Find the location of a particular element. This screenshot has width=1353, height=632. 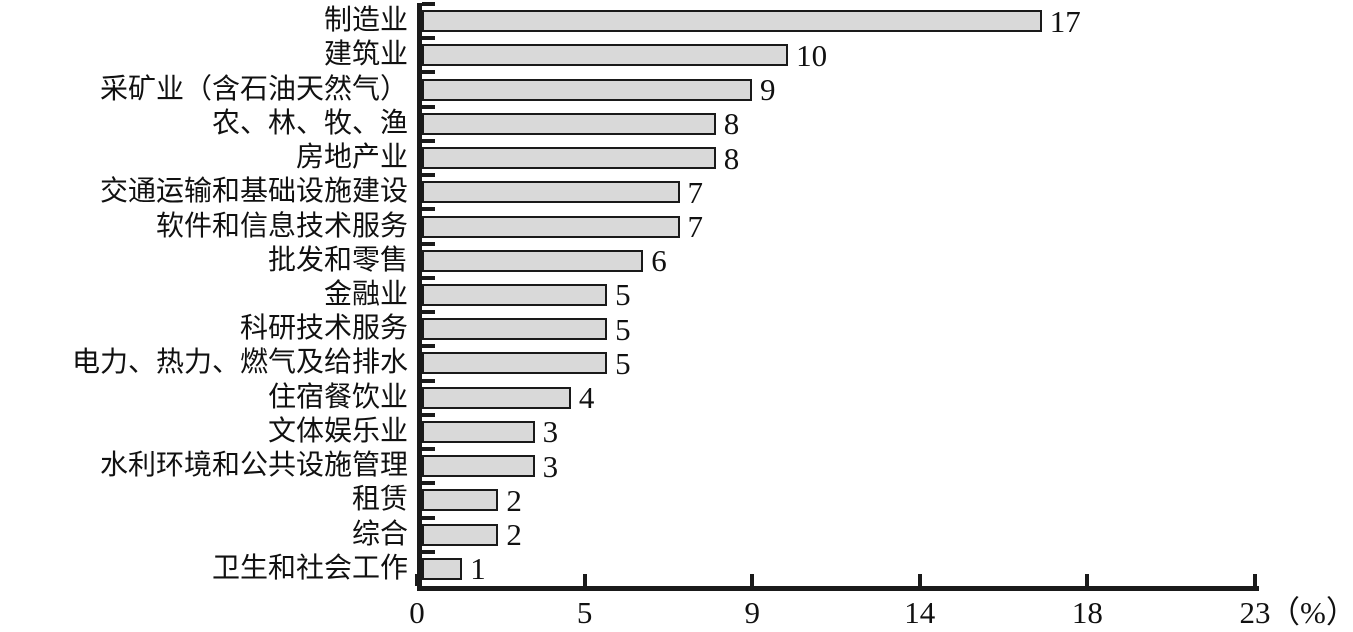

category-label: 综合 is located at coordinates (379, 534).